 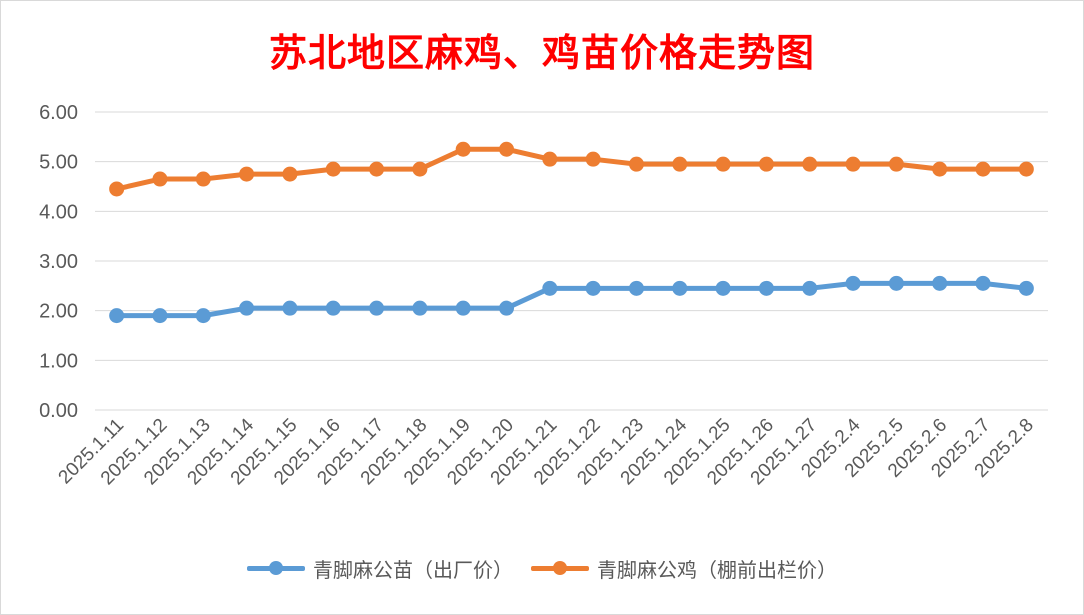 I want to click on legend-item-seedling: 青脚麻公苗（出厂价）, so click(x=380, y=568).